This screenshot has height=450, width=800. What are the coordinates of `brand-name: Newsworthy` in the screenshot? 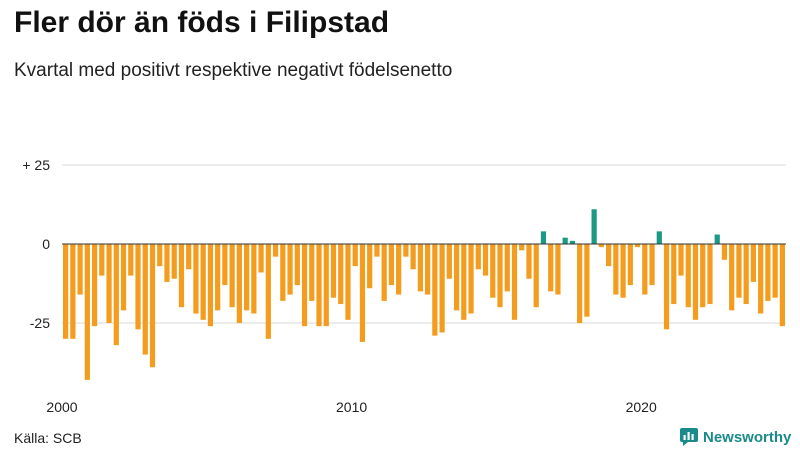 It's located at (747, 437).